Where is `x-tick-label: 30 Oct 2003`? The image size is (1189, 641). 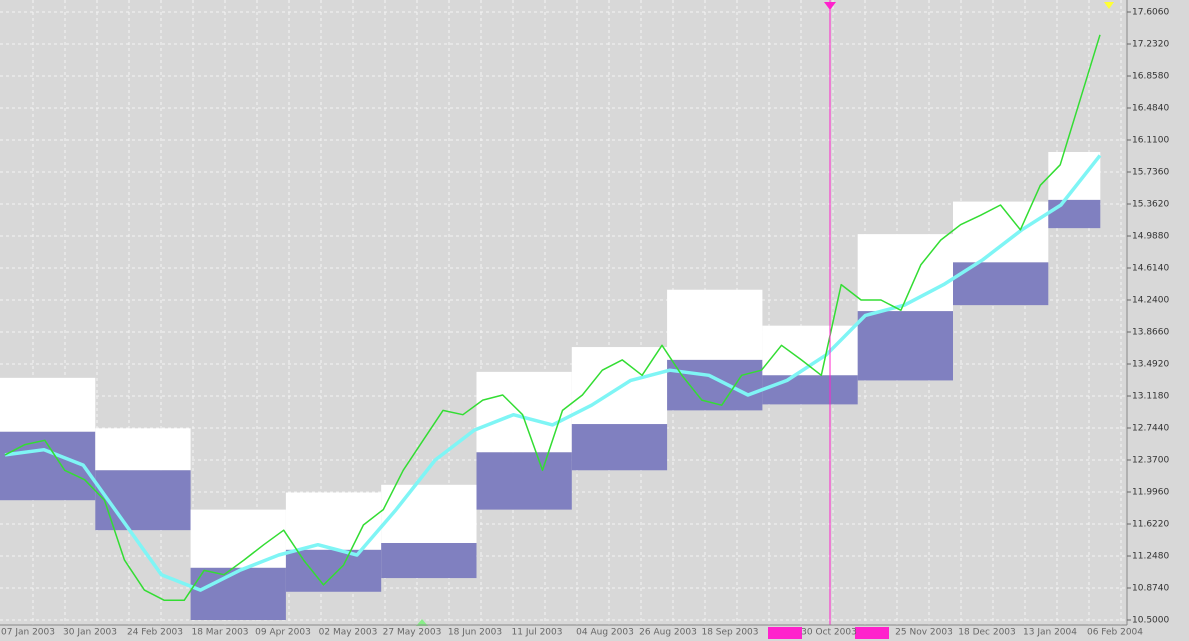 x-tick-label: 30 Oct 2003 is located at coordinates (829, 633).